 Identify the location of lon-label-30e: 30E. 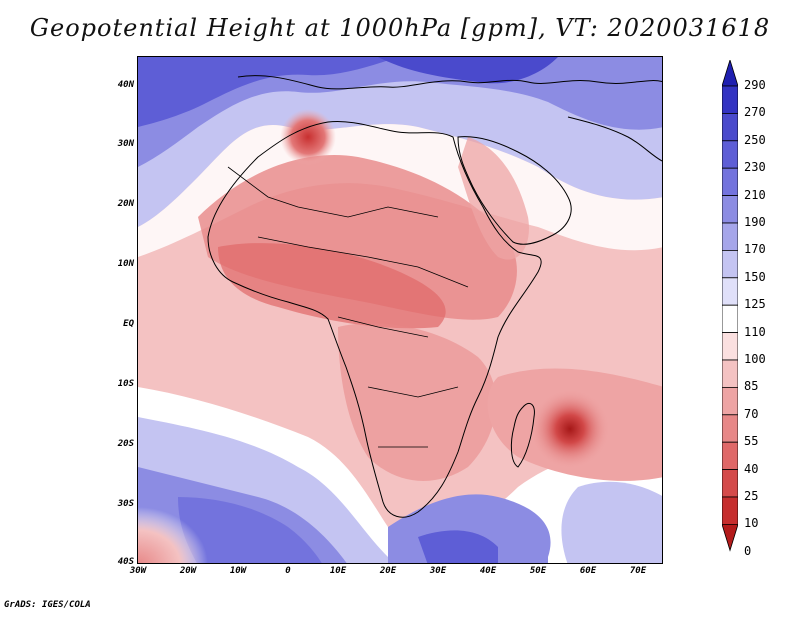
(438, 571).